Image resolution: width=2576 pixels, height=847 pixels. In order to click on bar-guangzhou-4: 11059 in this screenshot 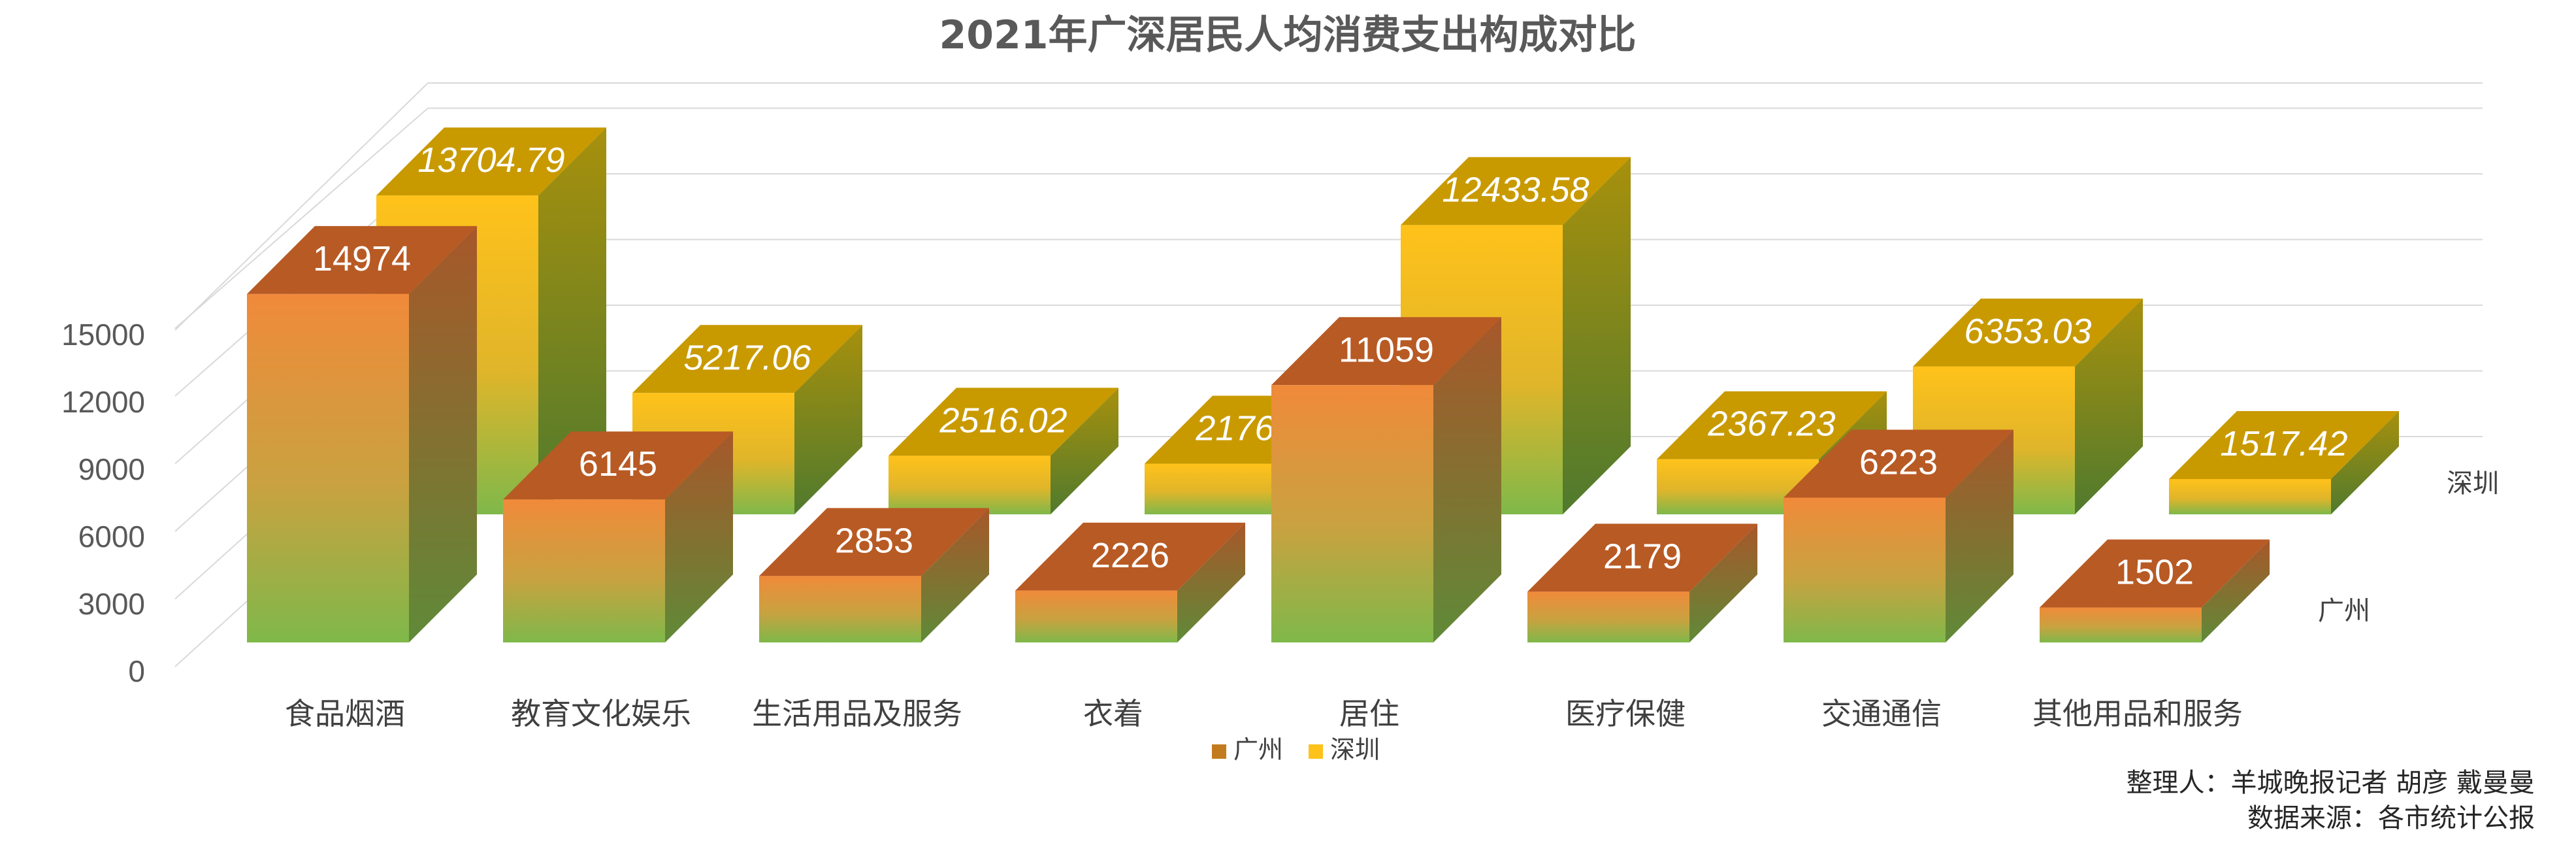, I will do `click(1386, 479)`.